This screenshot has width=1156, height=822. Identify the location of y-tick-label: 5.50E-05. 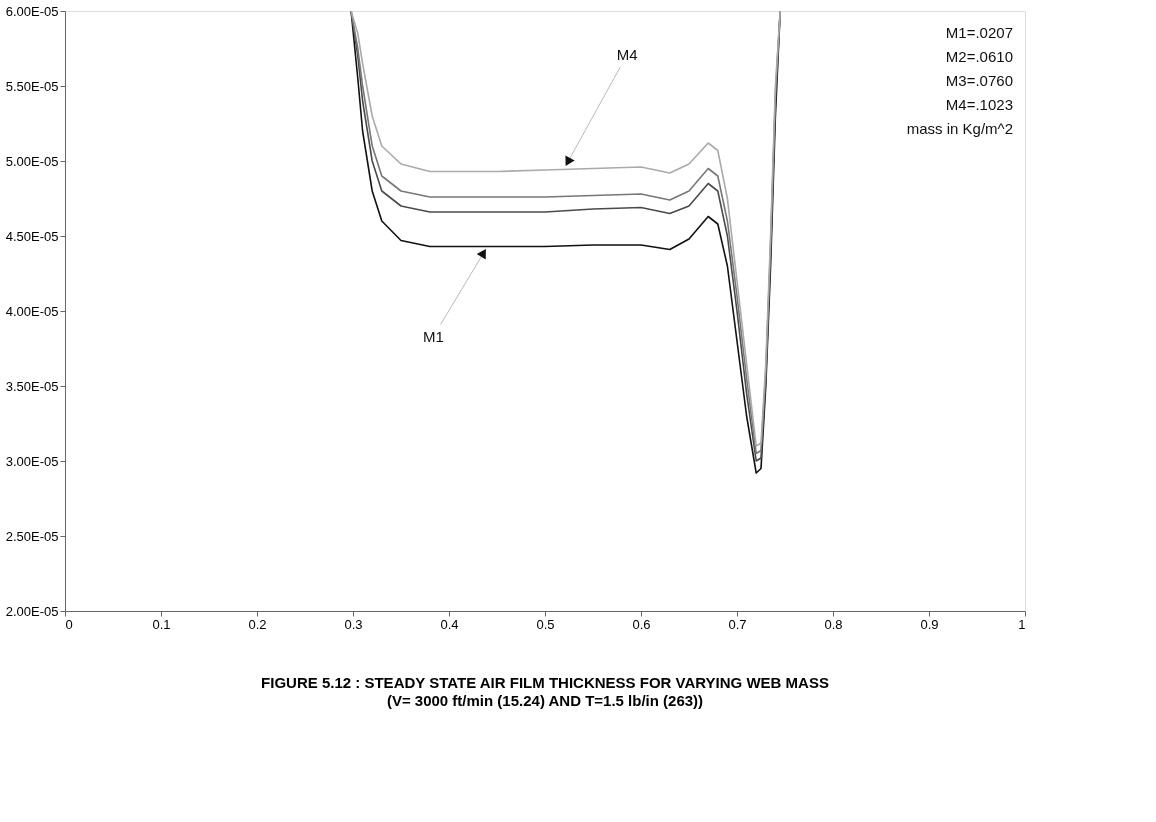
(32, 86).